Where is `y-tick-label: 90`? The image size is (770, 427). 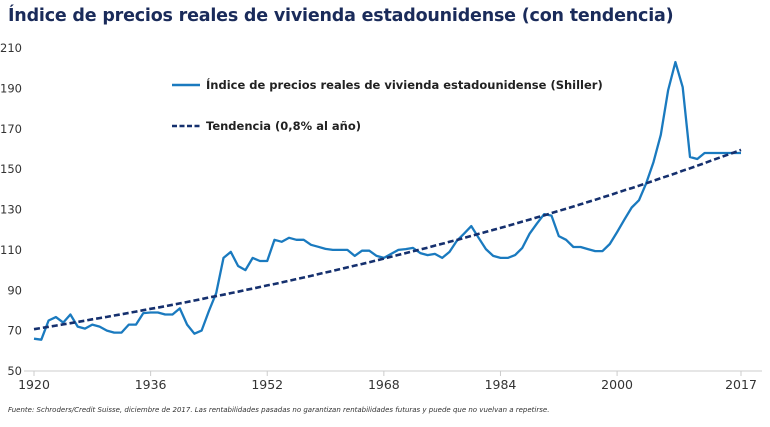
y-tick-label: 90 is located at coordinates (14, 290).